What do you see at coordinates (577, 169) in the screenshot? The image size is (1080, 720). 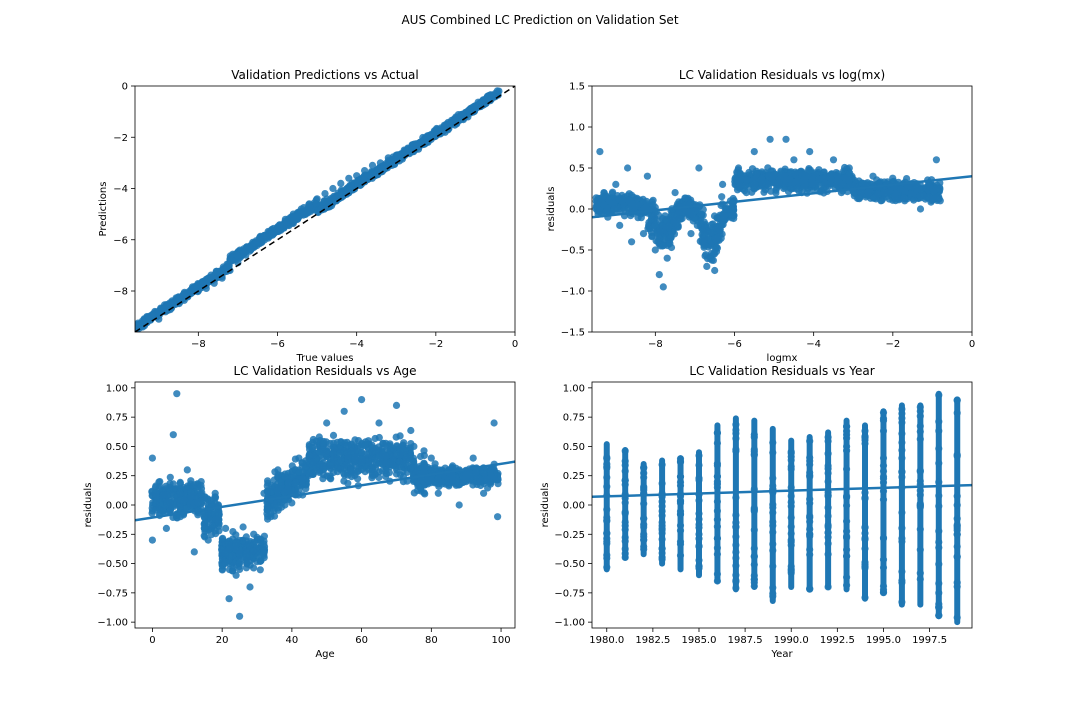 I see `y-tick-label: 0.5` at bounding box center [577, 169].